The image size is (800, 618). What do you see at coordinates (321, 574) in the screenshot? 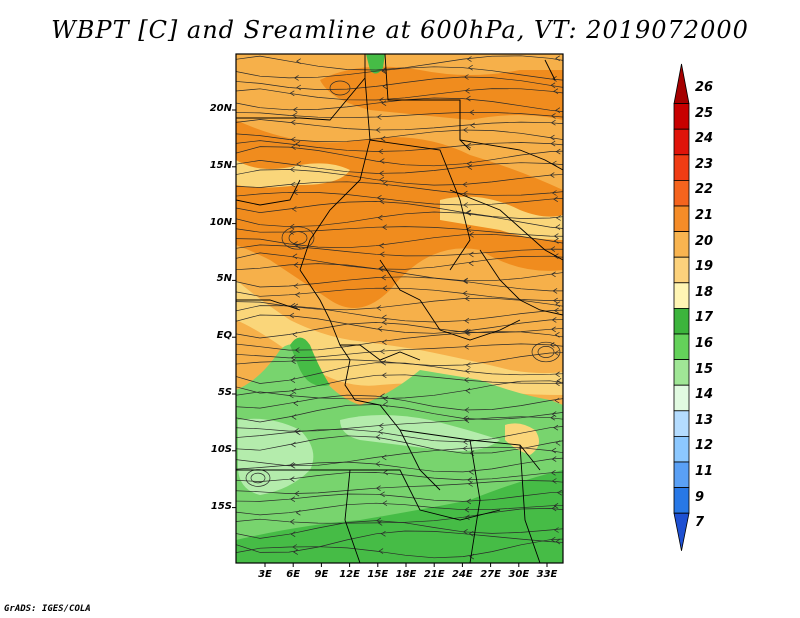
I see `lon-label: 9E` at bounding box center [321, 574].